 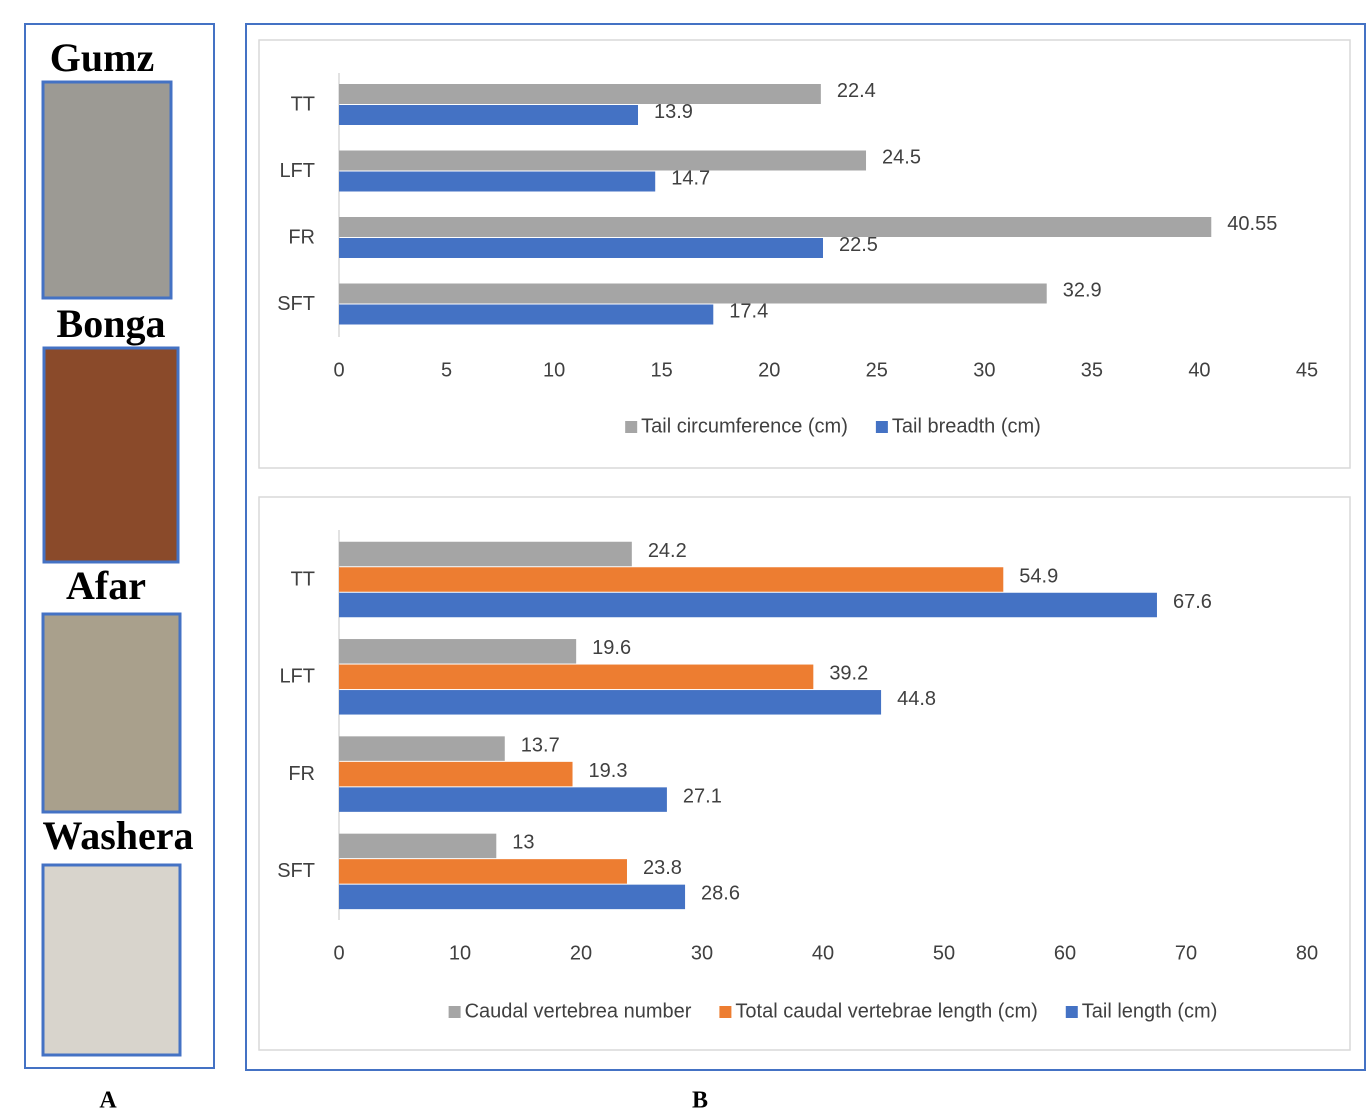 I want to click on legend-label: Caudal vertebrea number, so click(x=578, y=1011).